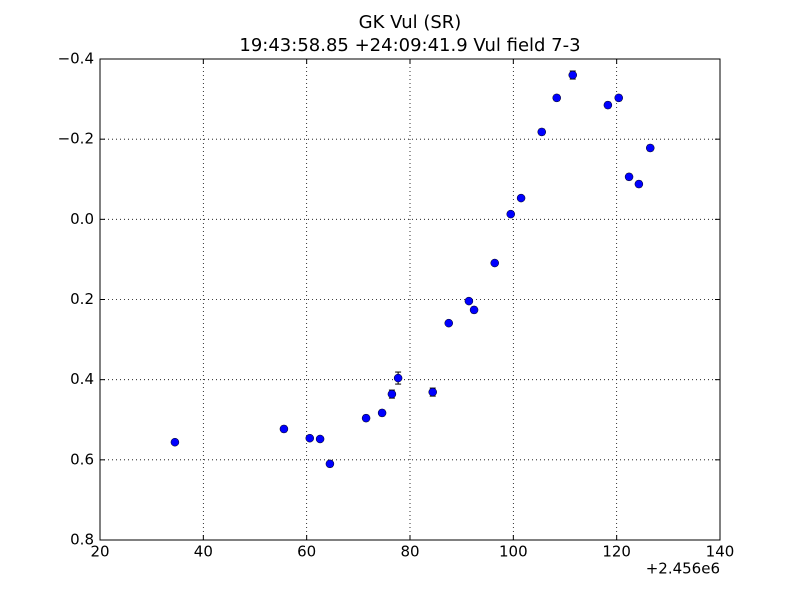 This screenshot has height=600, width=800. What do you see at coordinates (720, 552) in the screenshot?
I see `x-tick-label: 140` at bounding box center [720, 552].